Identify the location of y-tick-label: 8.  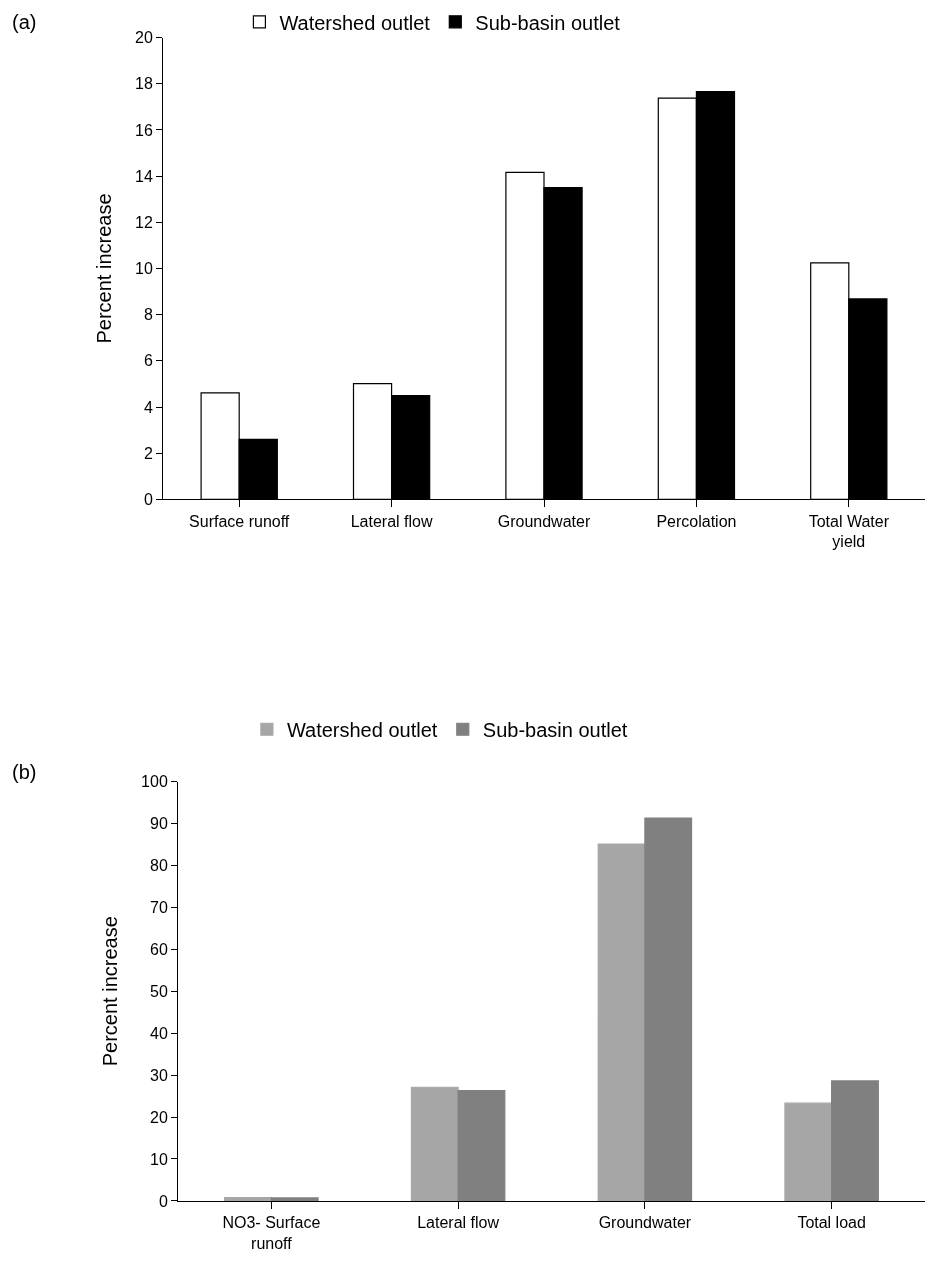
(148, 315).